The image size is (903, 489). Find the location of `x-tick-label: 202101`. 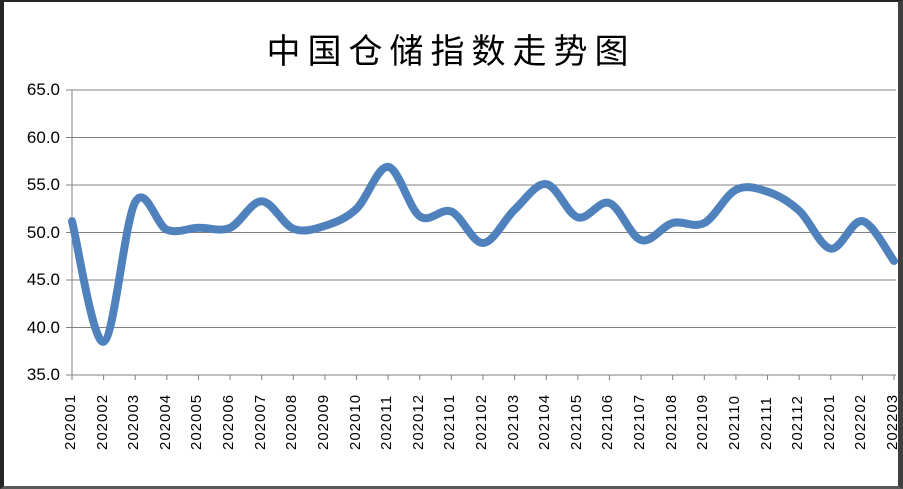

x-tick-label: 202101 is located at coordinates (450, 421).